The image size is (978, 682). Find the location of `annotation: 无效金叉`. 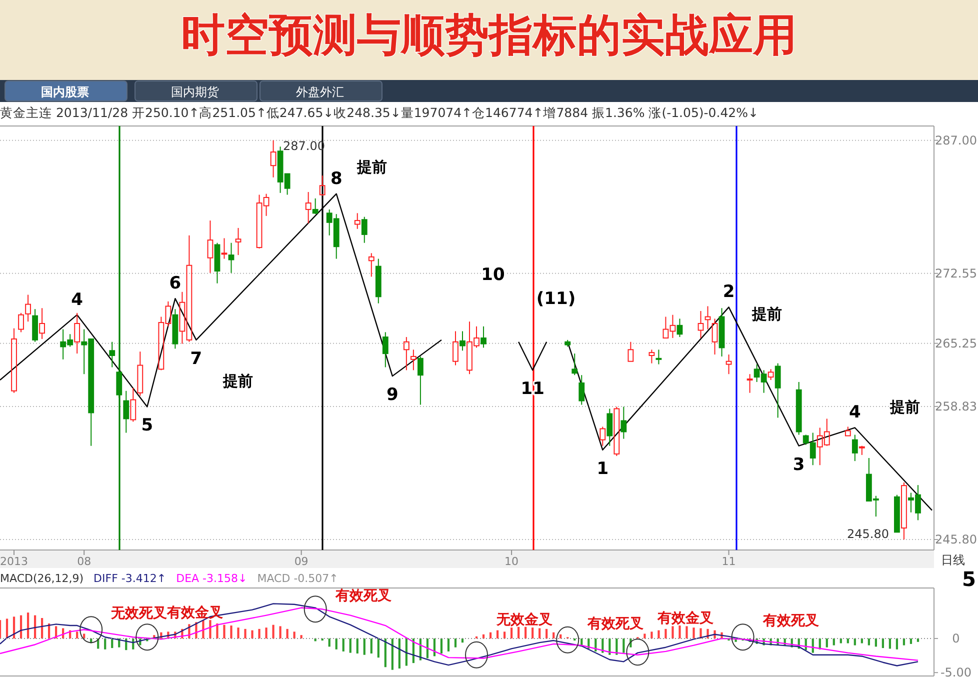

annotation: 无效金叉 is located at coordinates (524, 620).